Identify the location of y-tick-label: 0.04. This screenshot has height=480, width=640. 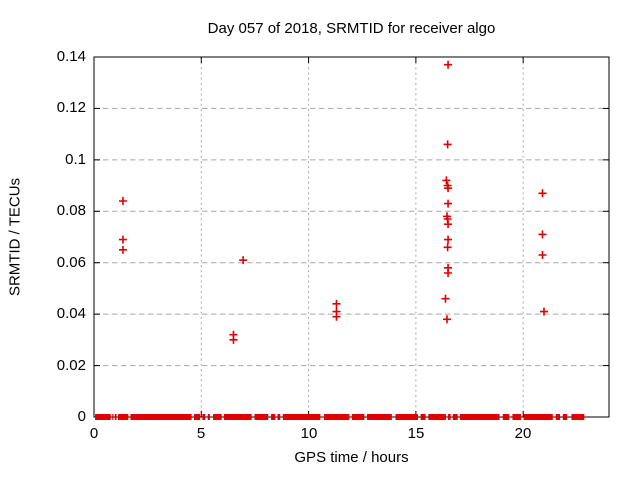
(71, 313).